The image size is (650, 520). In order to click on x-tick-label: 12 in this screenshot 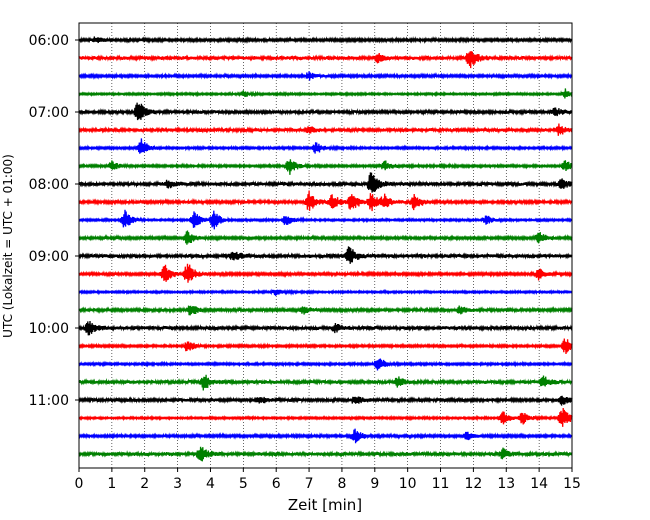, I will do `click(473, 484)`.